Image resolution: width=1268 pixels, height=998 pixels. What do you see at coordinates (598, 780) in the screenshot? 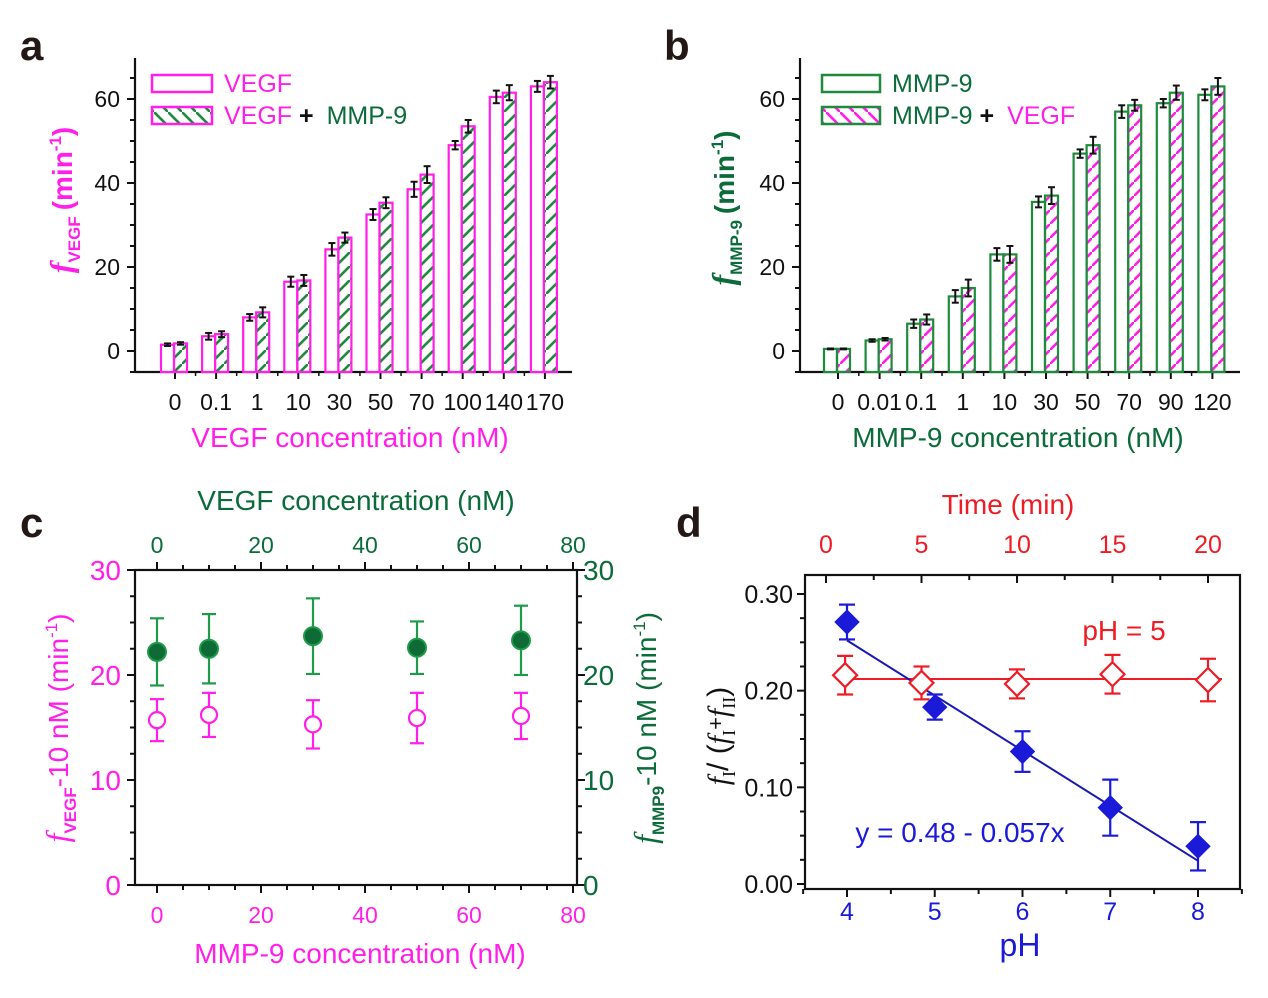
I see `right-y-tick-label: 10` at bounding box center [598, 780].